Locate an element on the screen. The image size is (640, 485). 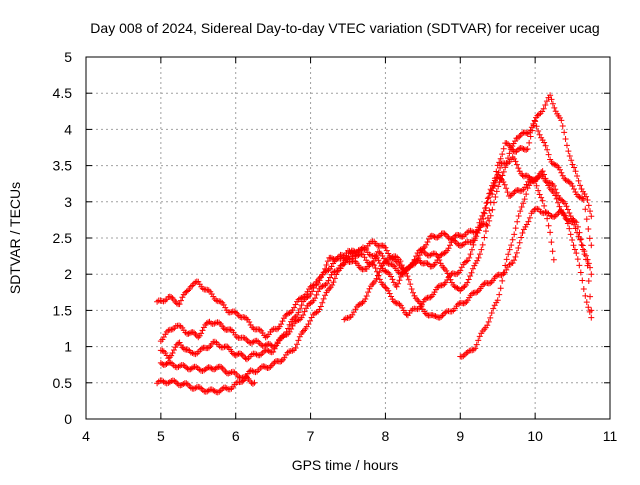
y-tick-label: 2 is located at coordinates (68, 274).